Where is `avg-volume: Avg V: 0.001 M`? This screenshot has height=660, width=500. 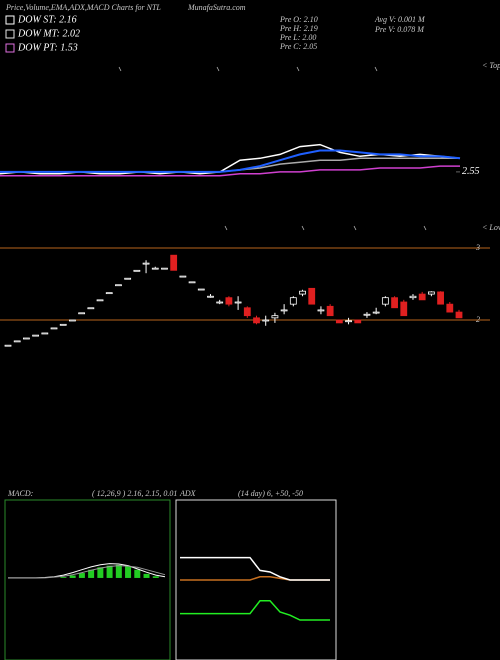 avg-volume: Avg V: 0.001 M is located at coordinates (400, 19).